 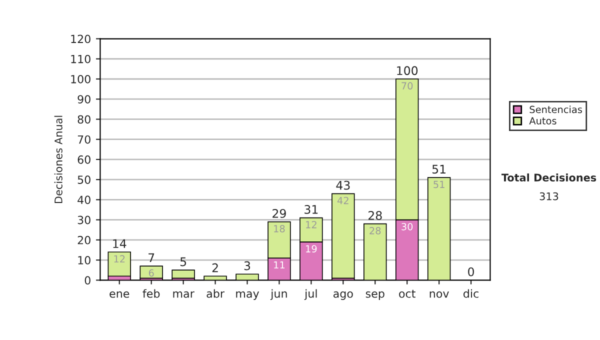 What do you see at coordinates (84, 99) in the screenshot?
I see `y-tick-label: 90` at bounding box center [84, 99].